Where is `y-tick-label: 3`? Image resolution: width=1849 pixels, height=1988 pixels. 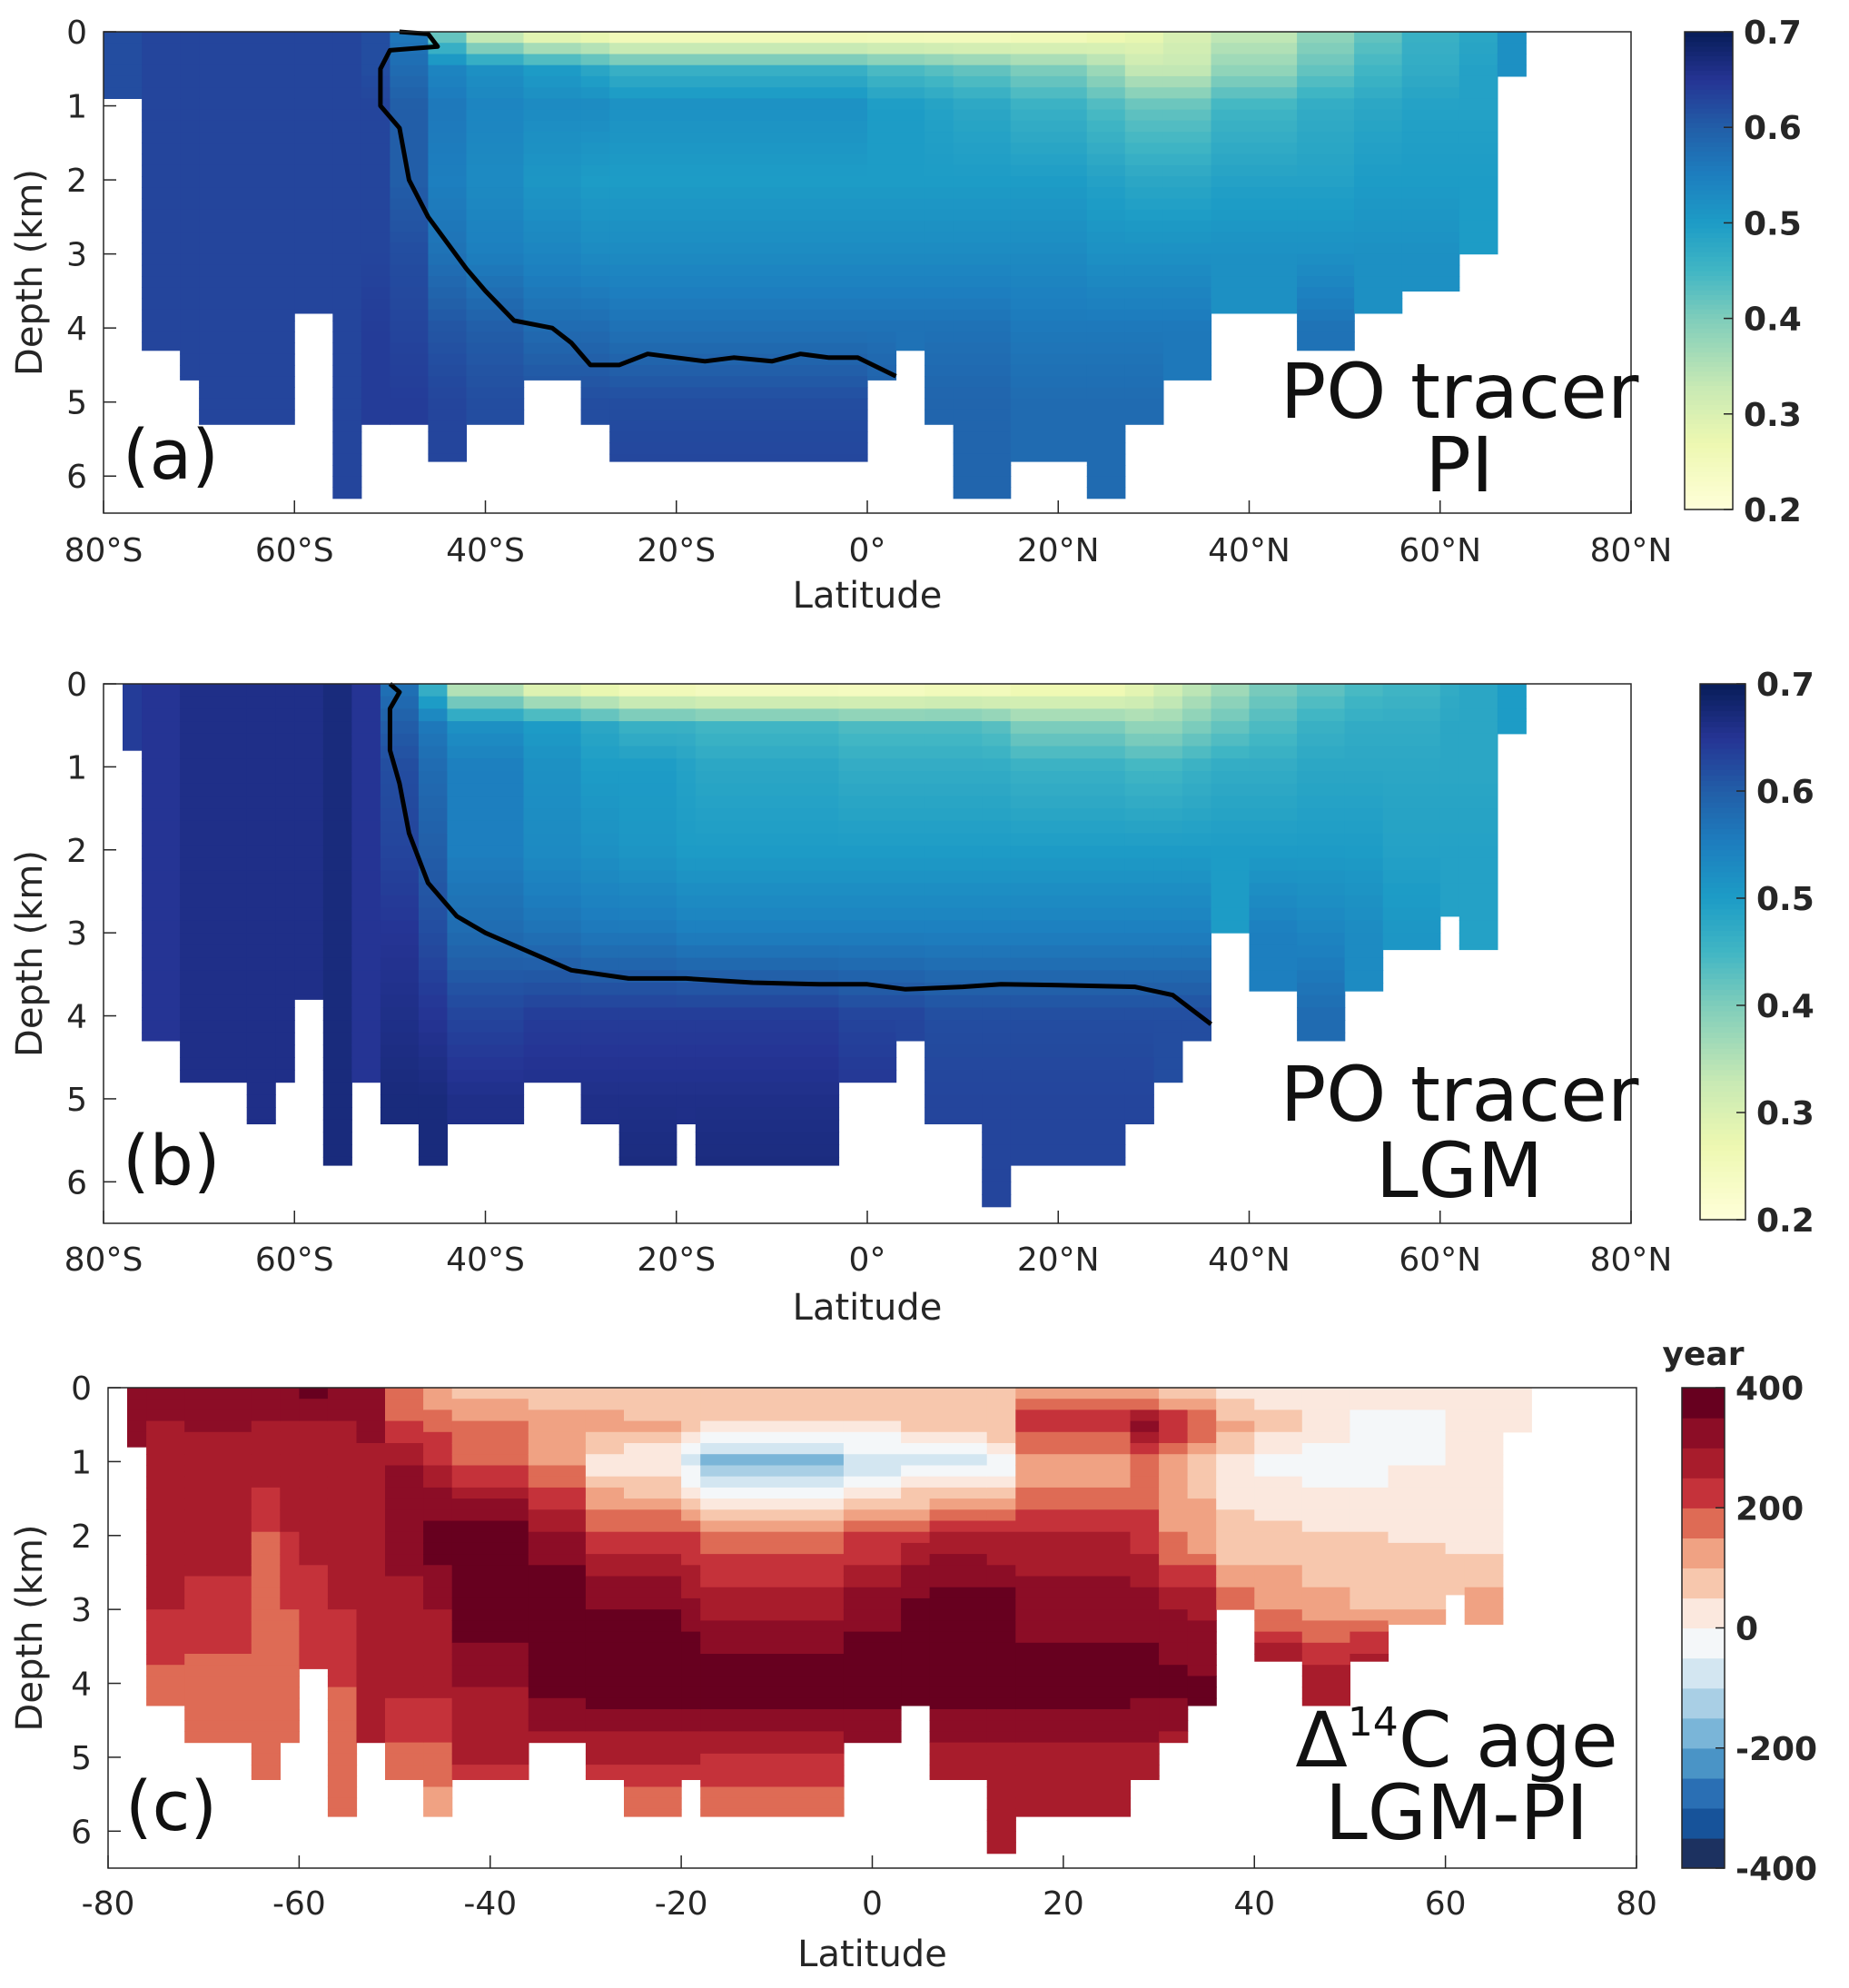 y-tick-label: 3 is located at coordinates (76, 255).